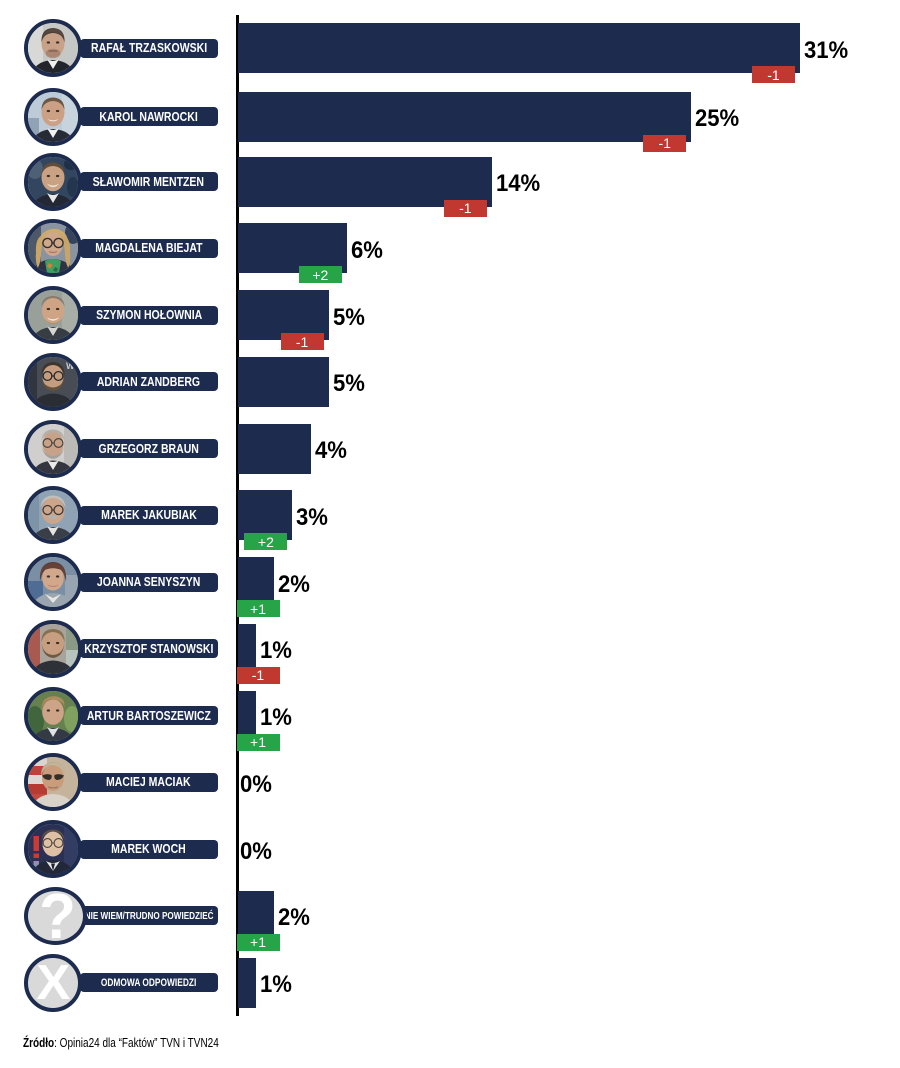 The width and height of the screenshot is (900, 1068). Describe the element at coordinates (70, 366) in the screenshot. I see `svg-text: W` at that location.